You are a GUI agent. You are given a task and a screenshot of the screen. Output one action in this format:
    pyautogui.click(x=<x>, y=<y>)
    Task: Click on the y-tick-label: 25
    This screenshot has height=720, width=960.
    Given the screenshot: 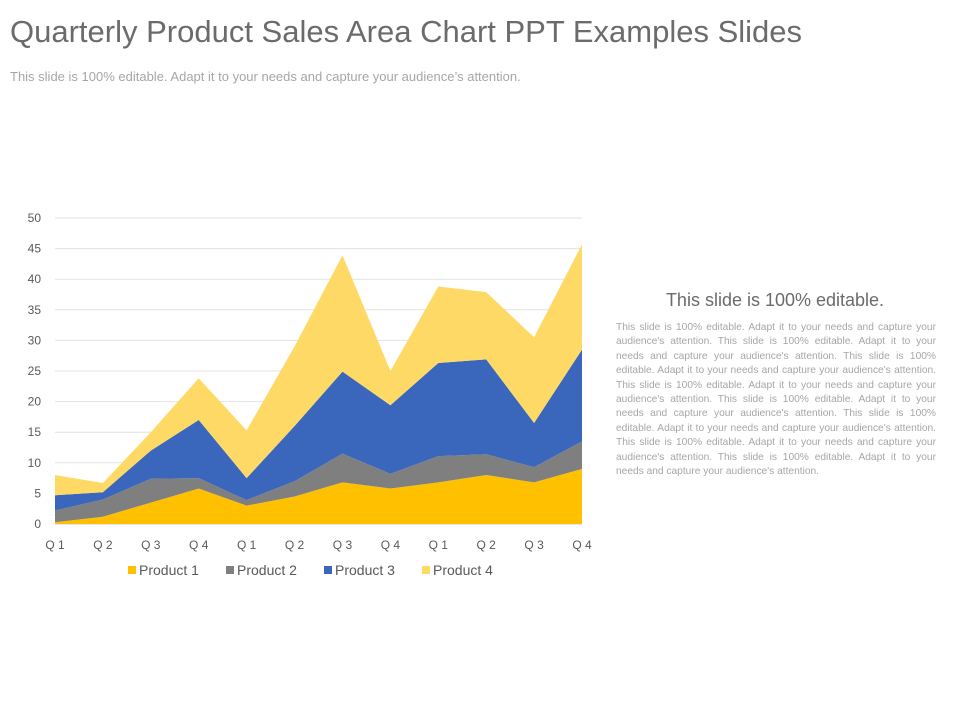 What is the action you would take?
    pyautogui.click(x=35, y=371)
    